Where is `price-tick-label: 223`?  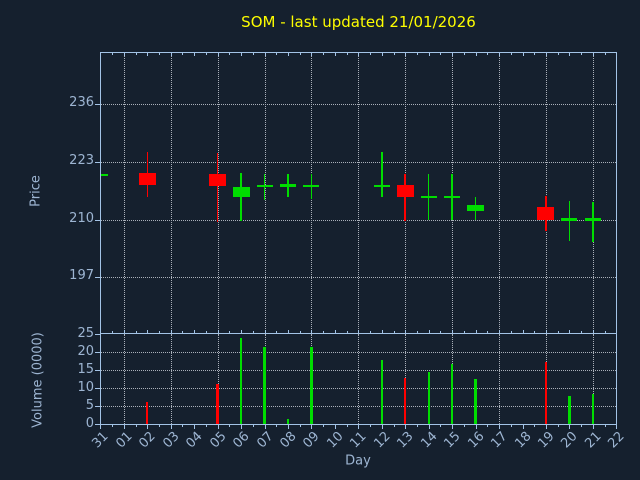 price-tick-label: 223 is located at coordinates (81, 160).